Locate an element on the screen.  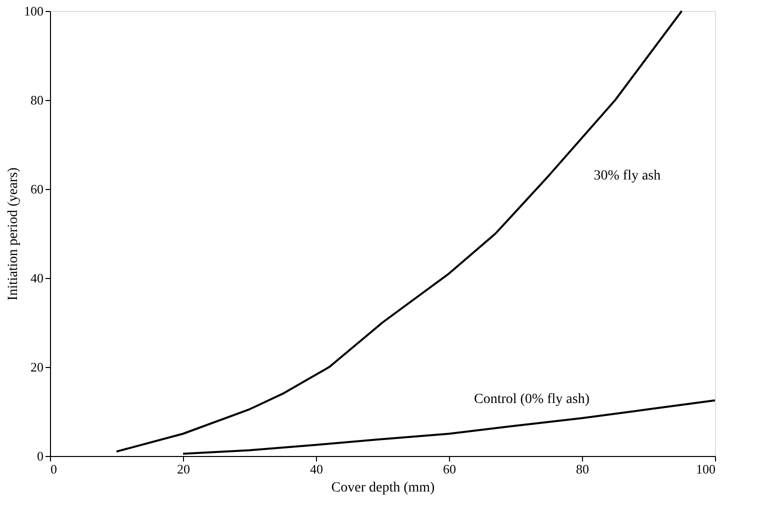
x-tick-label: 20 is located at coordinates (183, 469).